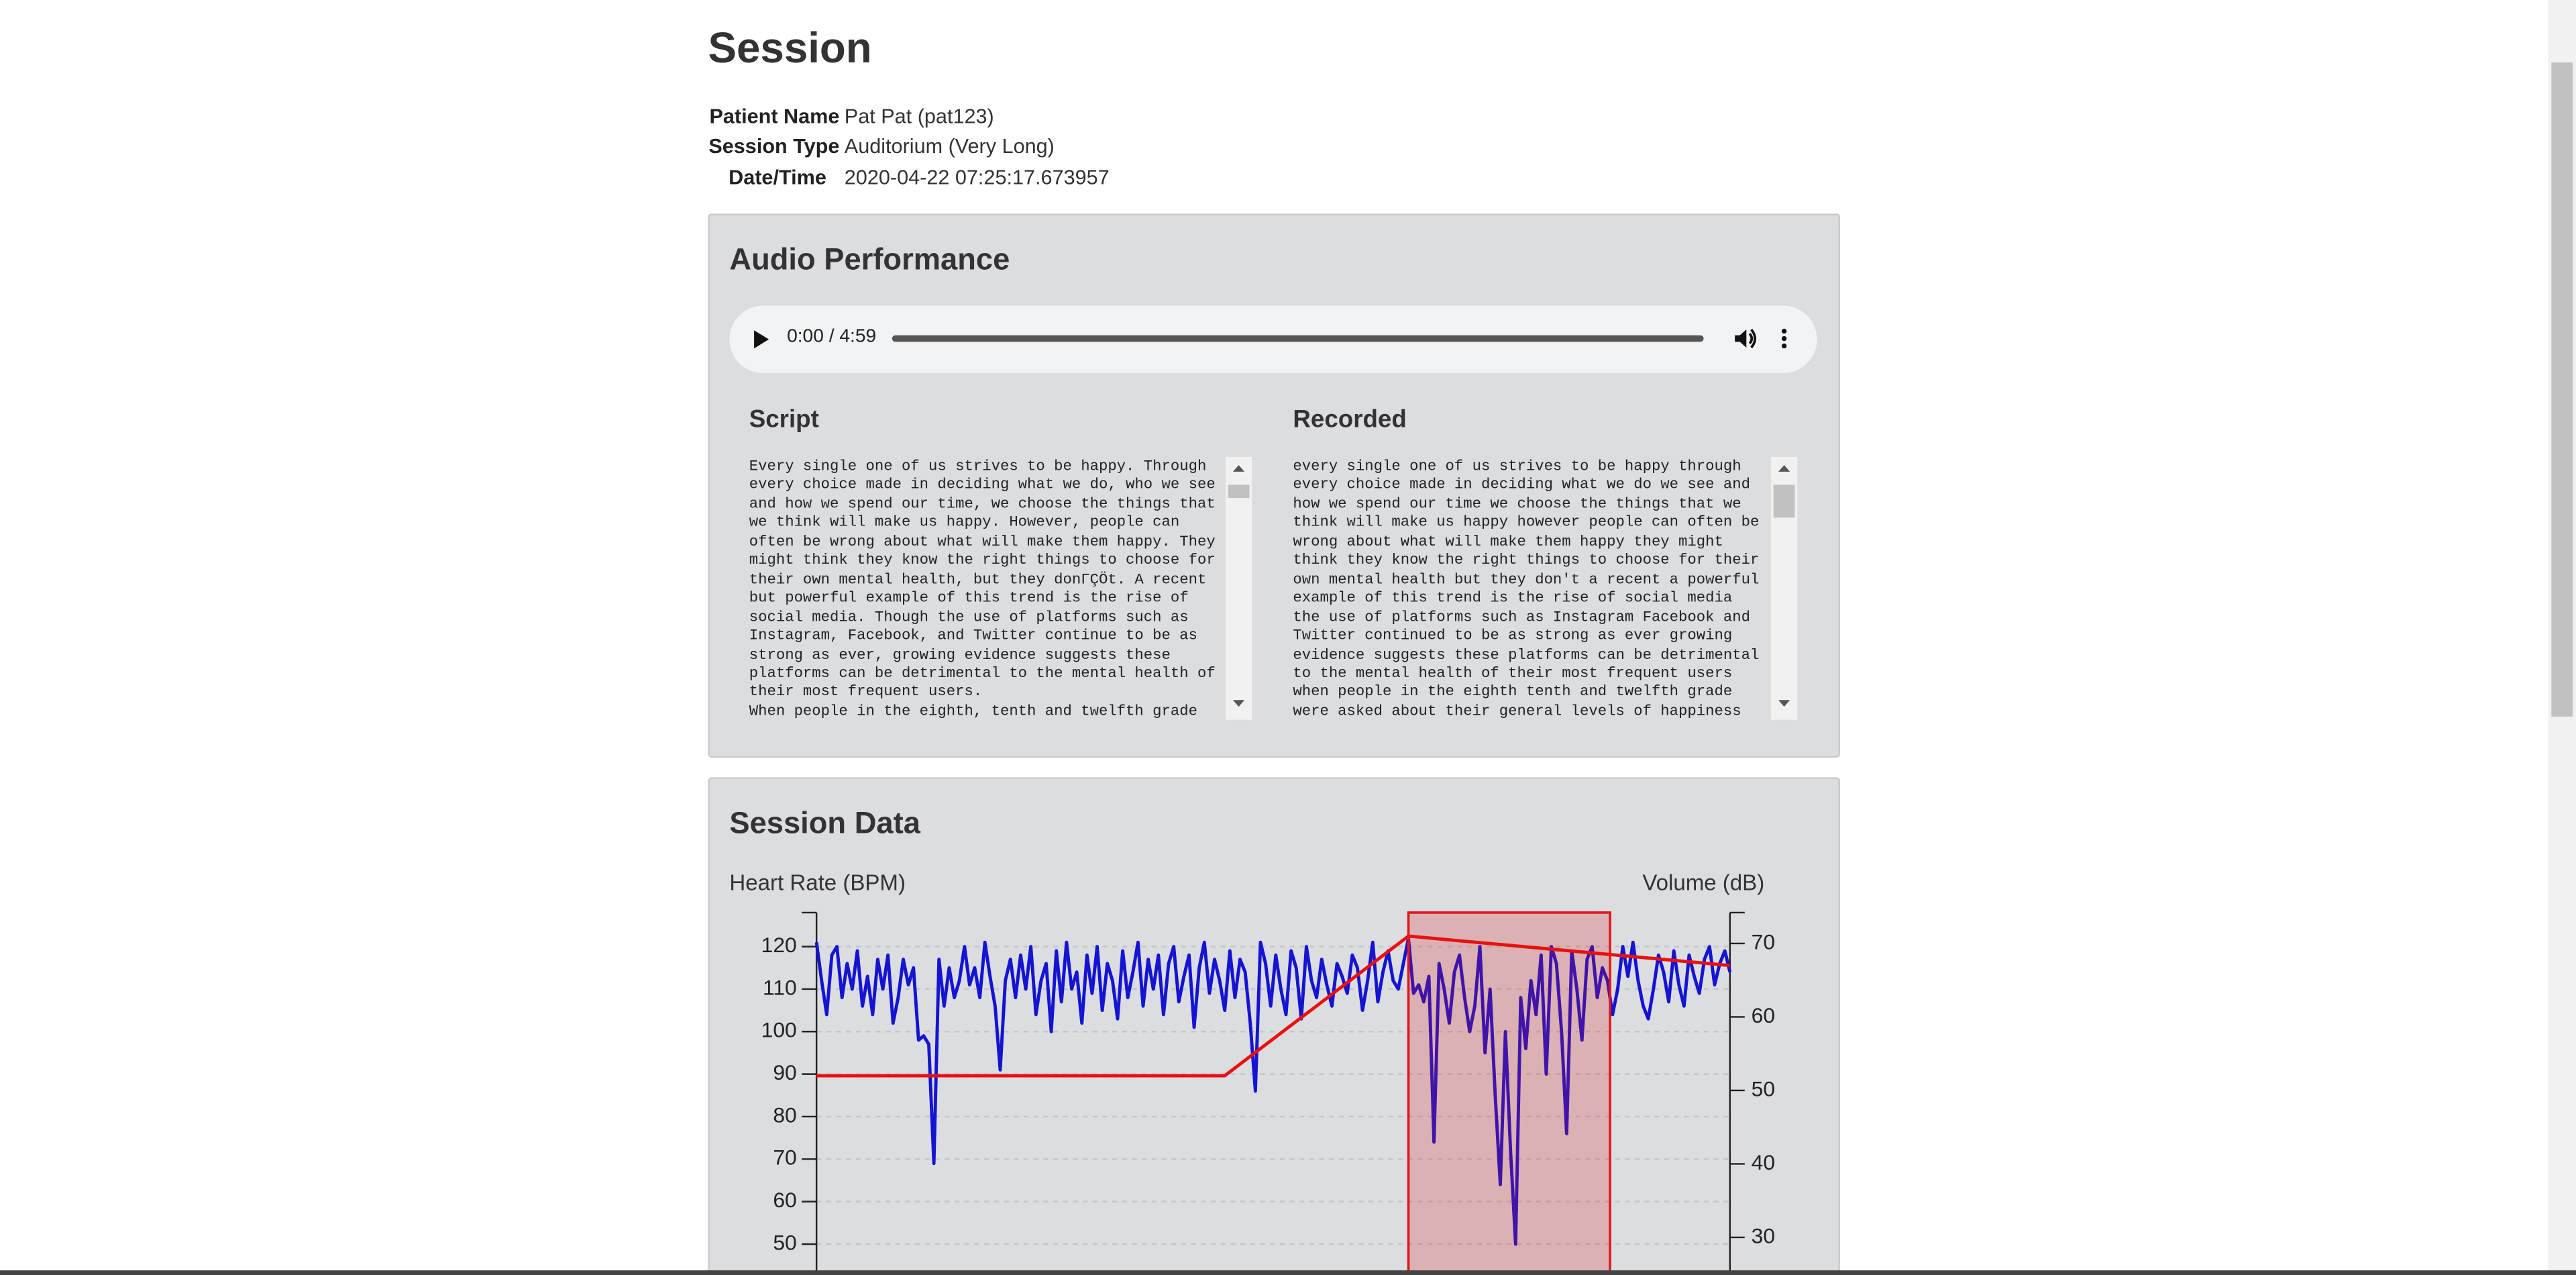 This screenshot has height=1275, width=2576. What do you see at coordinates (790, 47) in the screenshot?
I see `page-title: Session` at bounding box center [790, 47].